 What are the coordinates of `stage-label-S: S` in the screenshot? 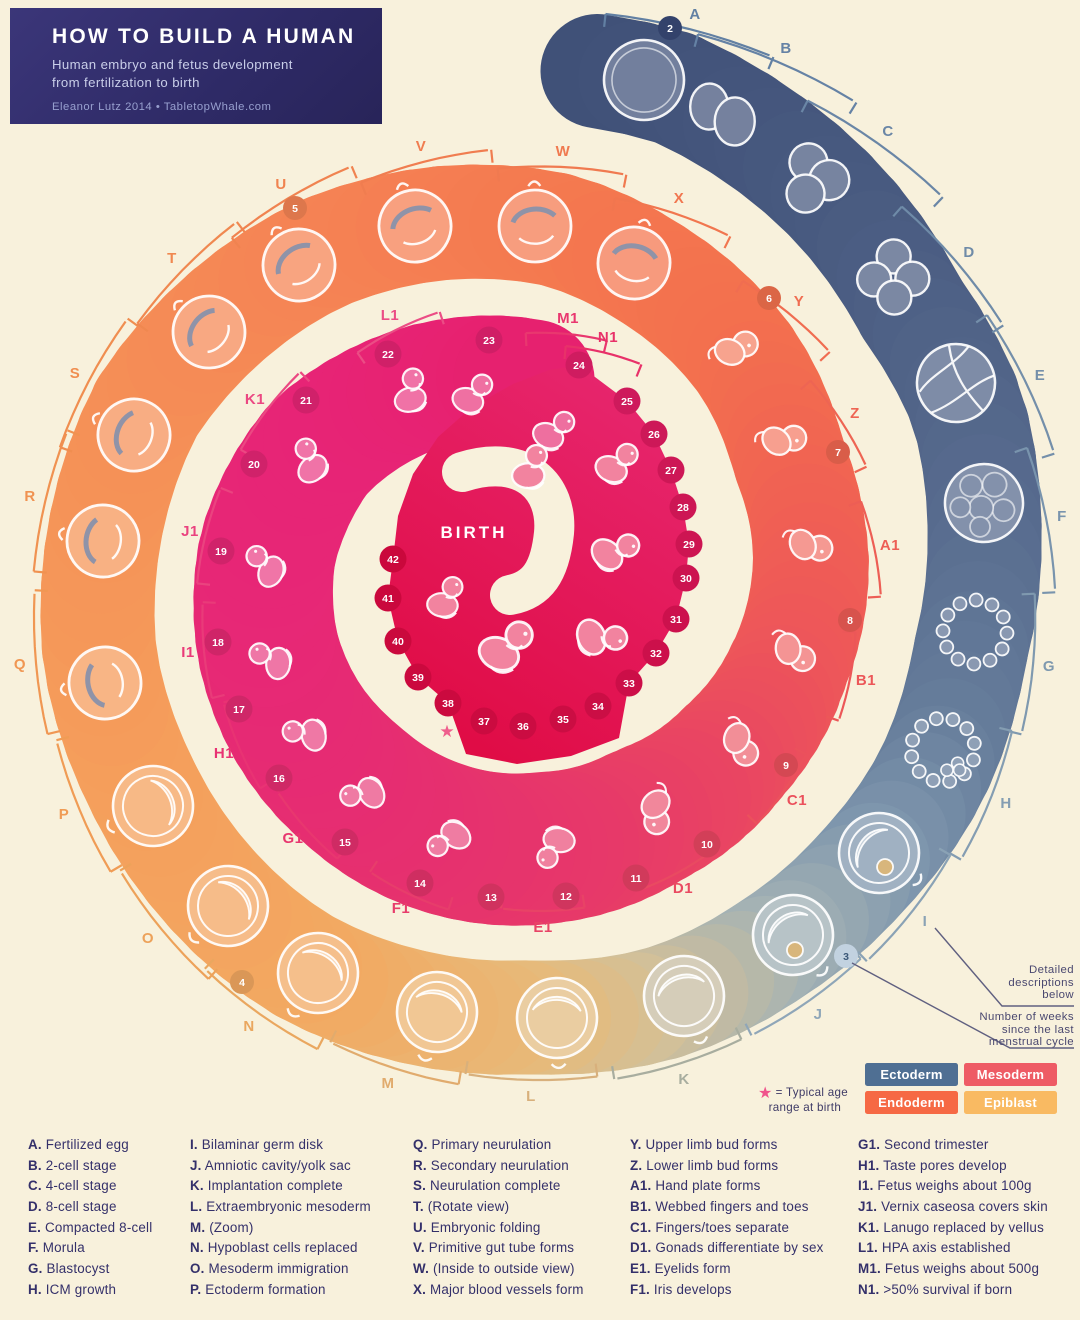 It's located at (75, 373).